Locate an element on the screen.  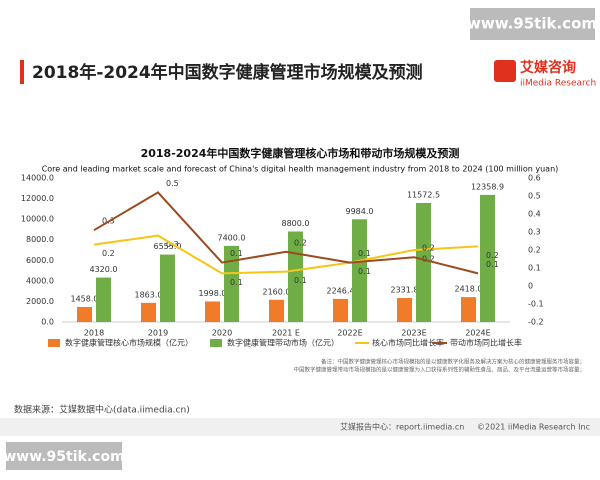
y2-tick-label: 0 is located at coordinates (530, 286).